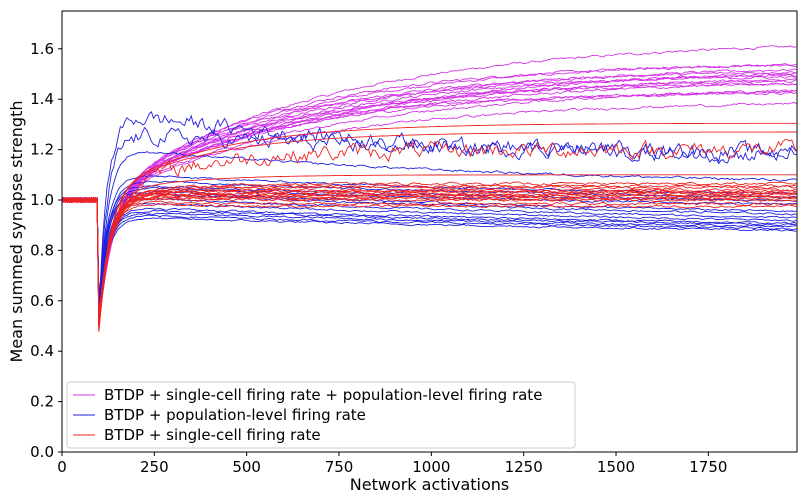 This screenshot has height=504, width=806. What do you see at coordinates (42, 49) in the screenshot?
I see `y-tick-label: 1.6` at bounding box center [42, 49].